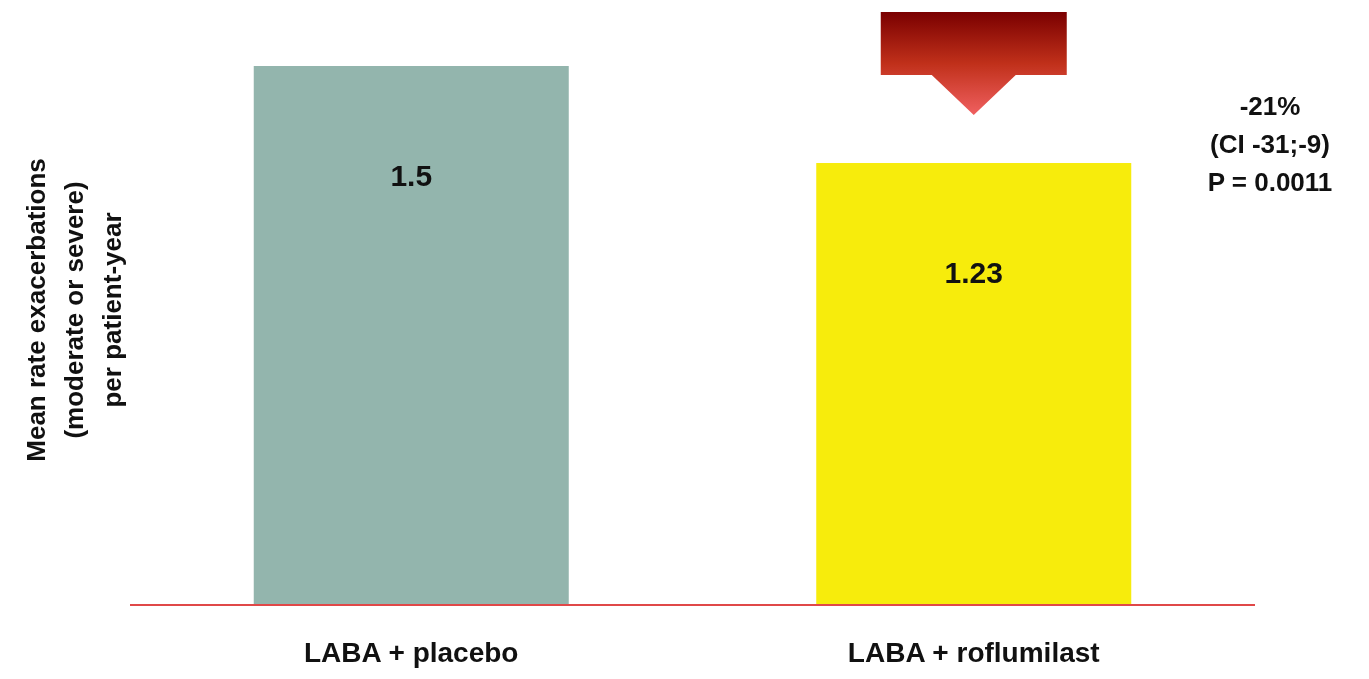  Describe the element at coordinates (74, 310) in the screenshot. I see `y-axis-title: Mean rate exacerbations (moderate or severe) per patient-year` at that location.